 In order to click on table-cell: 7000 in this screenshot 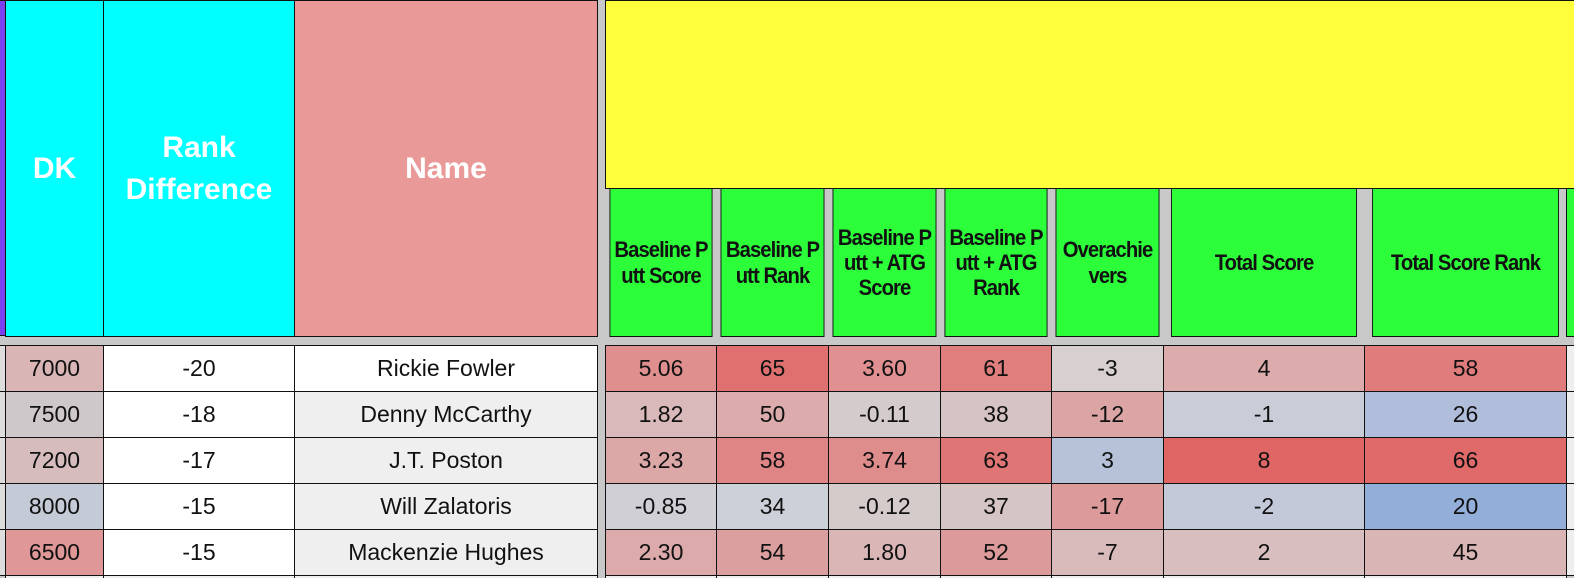, I will do `click(54, 368)`.